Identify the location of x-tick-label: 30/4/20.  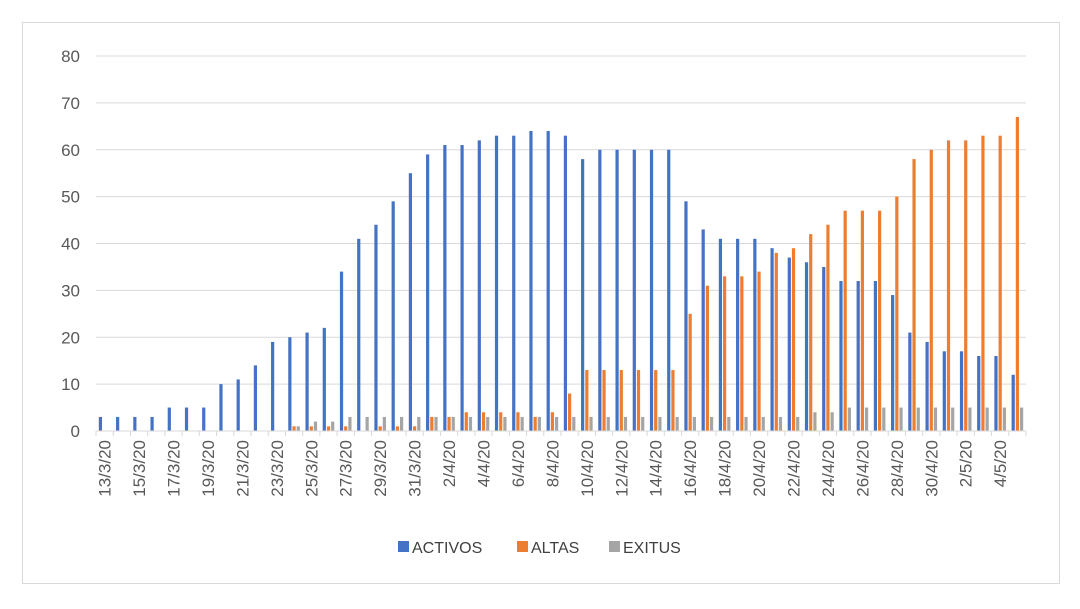
(931, 468).